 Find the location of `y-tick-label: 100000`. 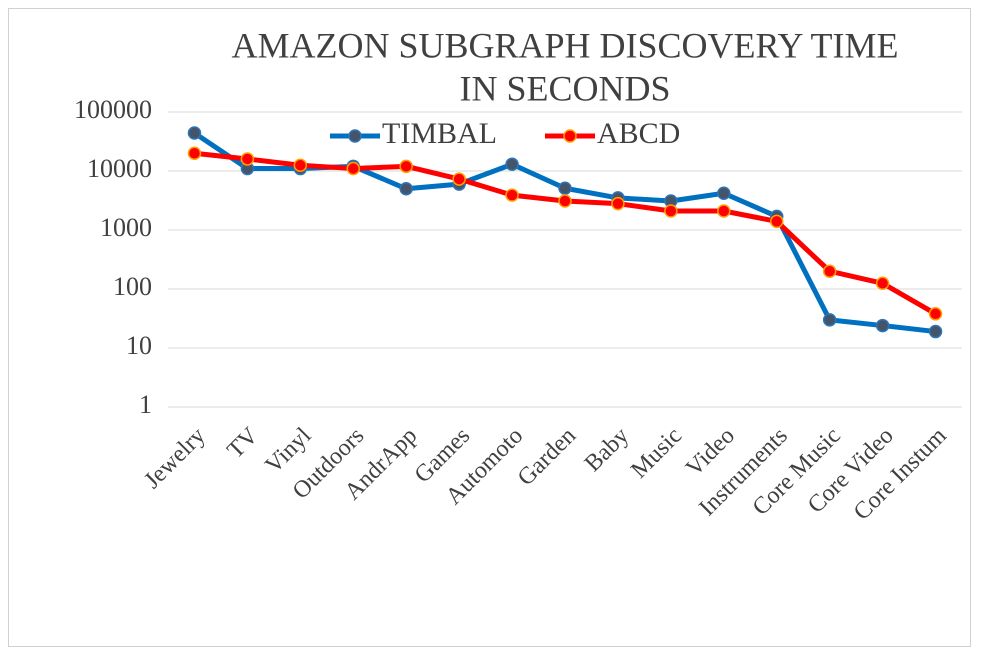

y-tick-label: 100000 is located at coordinates (113, 109).